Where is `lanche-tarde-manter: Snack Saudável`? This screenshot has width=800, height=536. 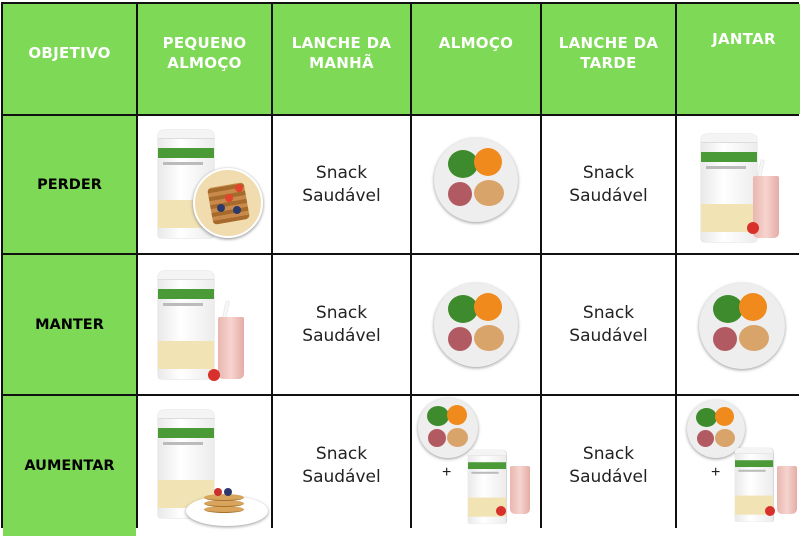
lanche-tarde-manter: Snack Saudável is located at coordinates (608, 324).